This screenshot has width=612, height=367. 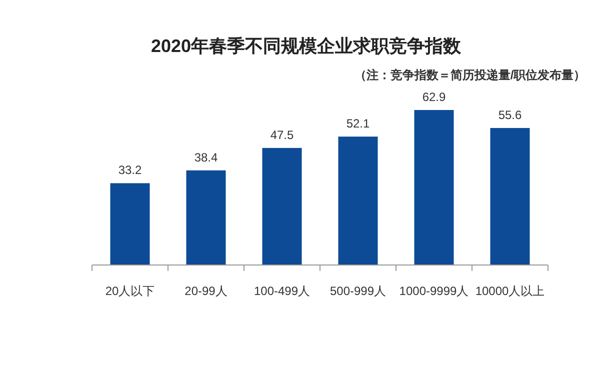 I want to click on x-tick-label: 100-499人, so click(x=282, y=291).